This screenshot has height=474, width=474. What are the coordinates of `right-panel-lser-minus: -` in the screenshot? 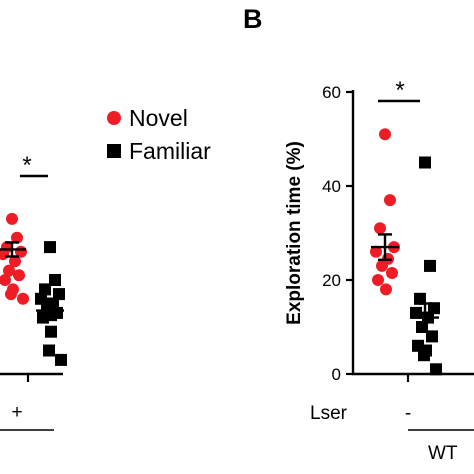 It's located at (408, 413).